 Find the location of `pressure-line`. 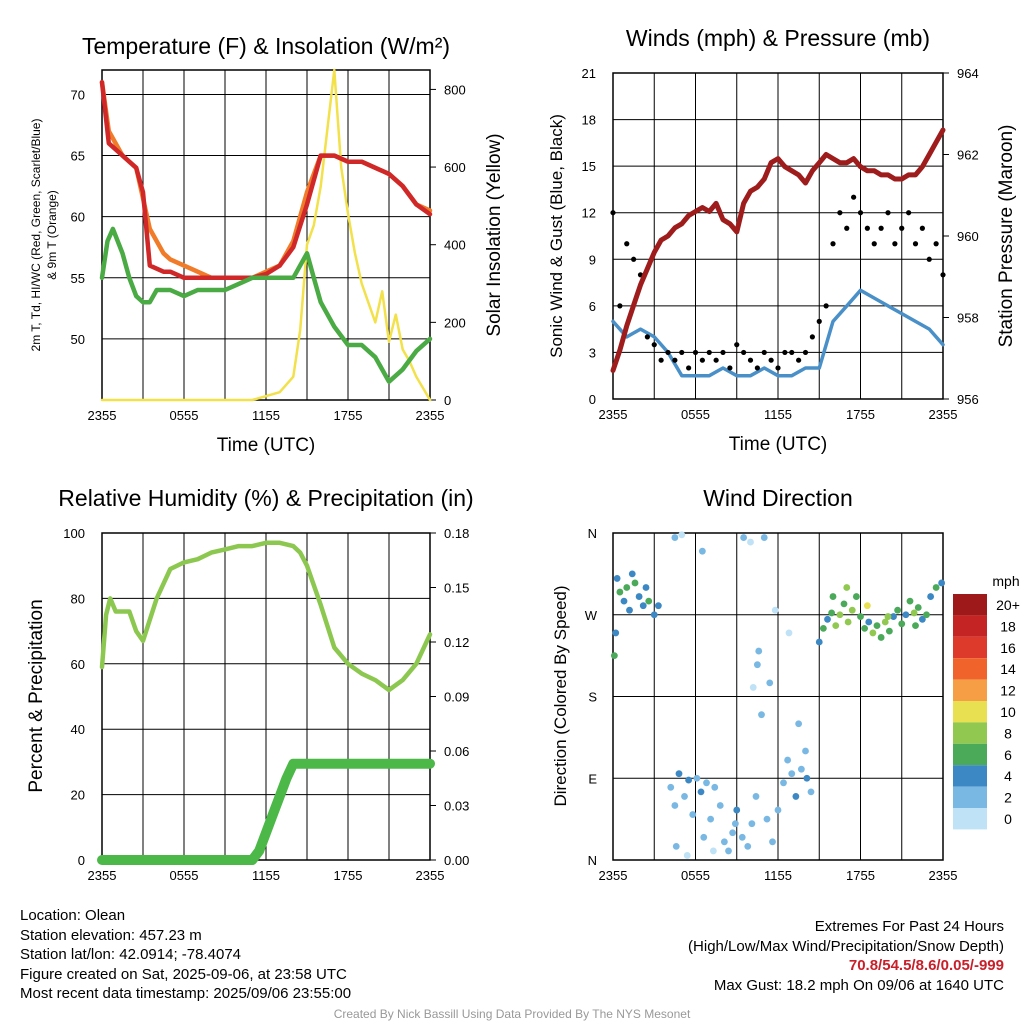

pressure-line is located at coordinates (778, 250).